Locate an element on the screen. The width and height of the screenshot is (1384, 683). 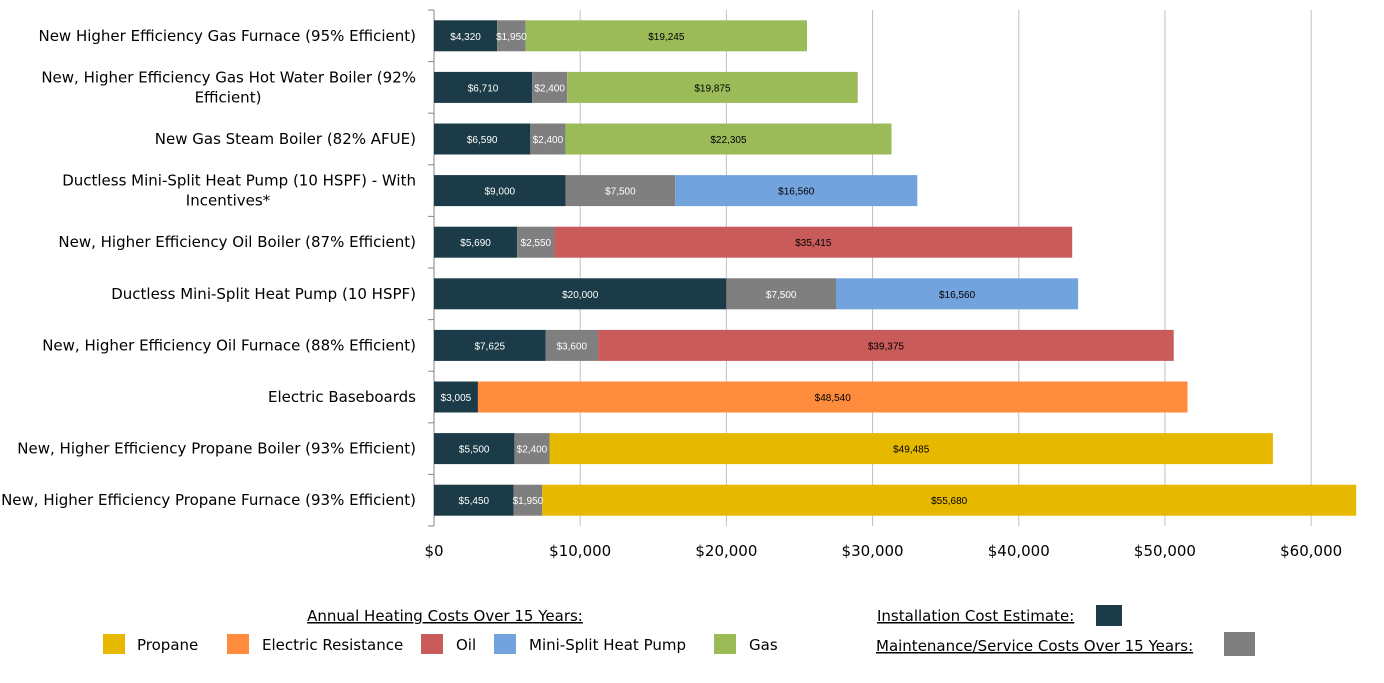
x-tick-label: $50,000 is located at coordinates (1165, 551).